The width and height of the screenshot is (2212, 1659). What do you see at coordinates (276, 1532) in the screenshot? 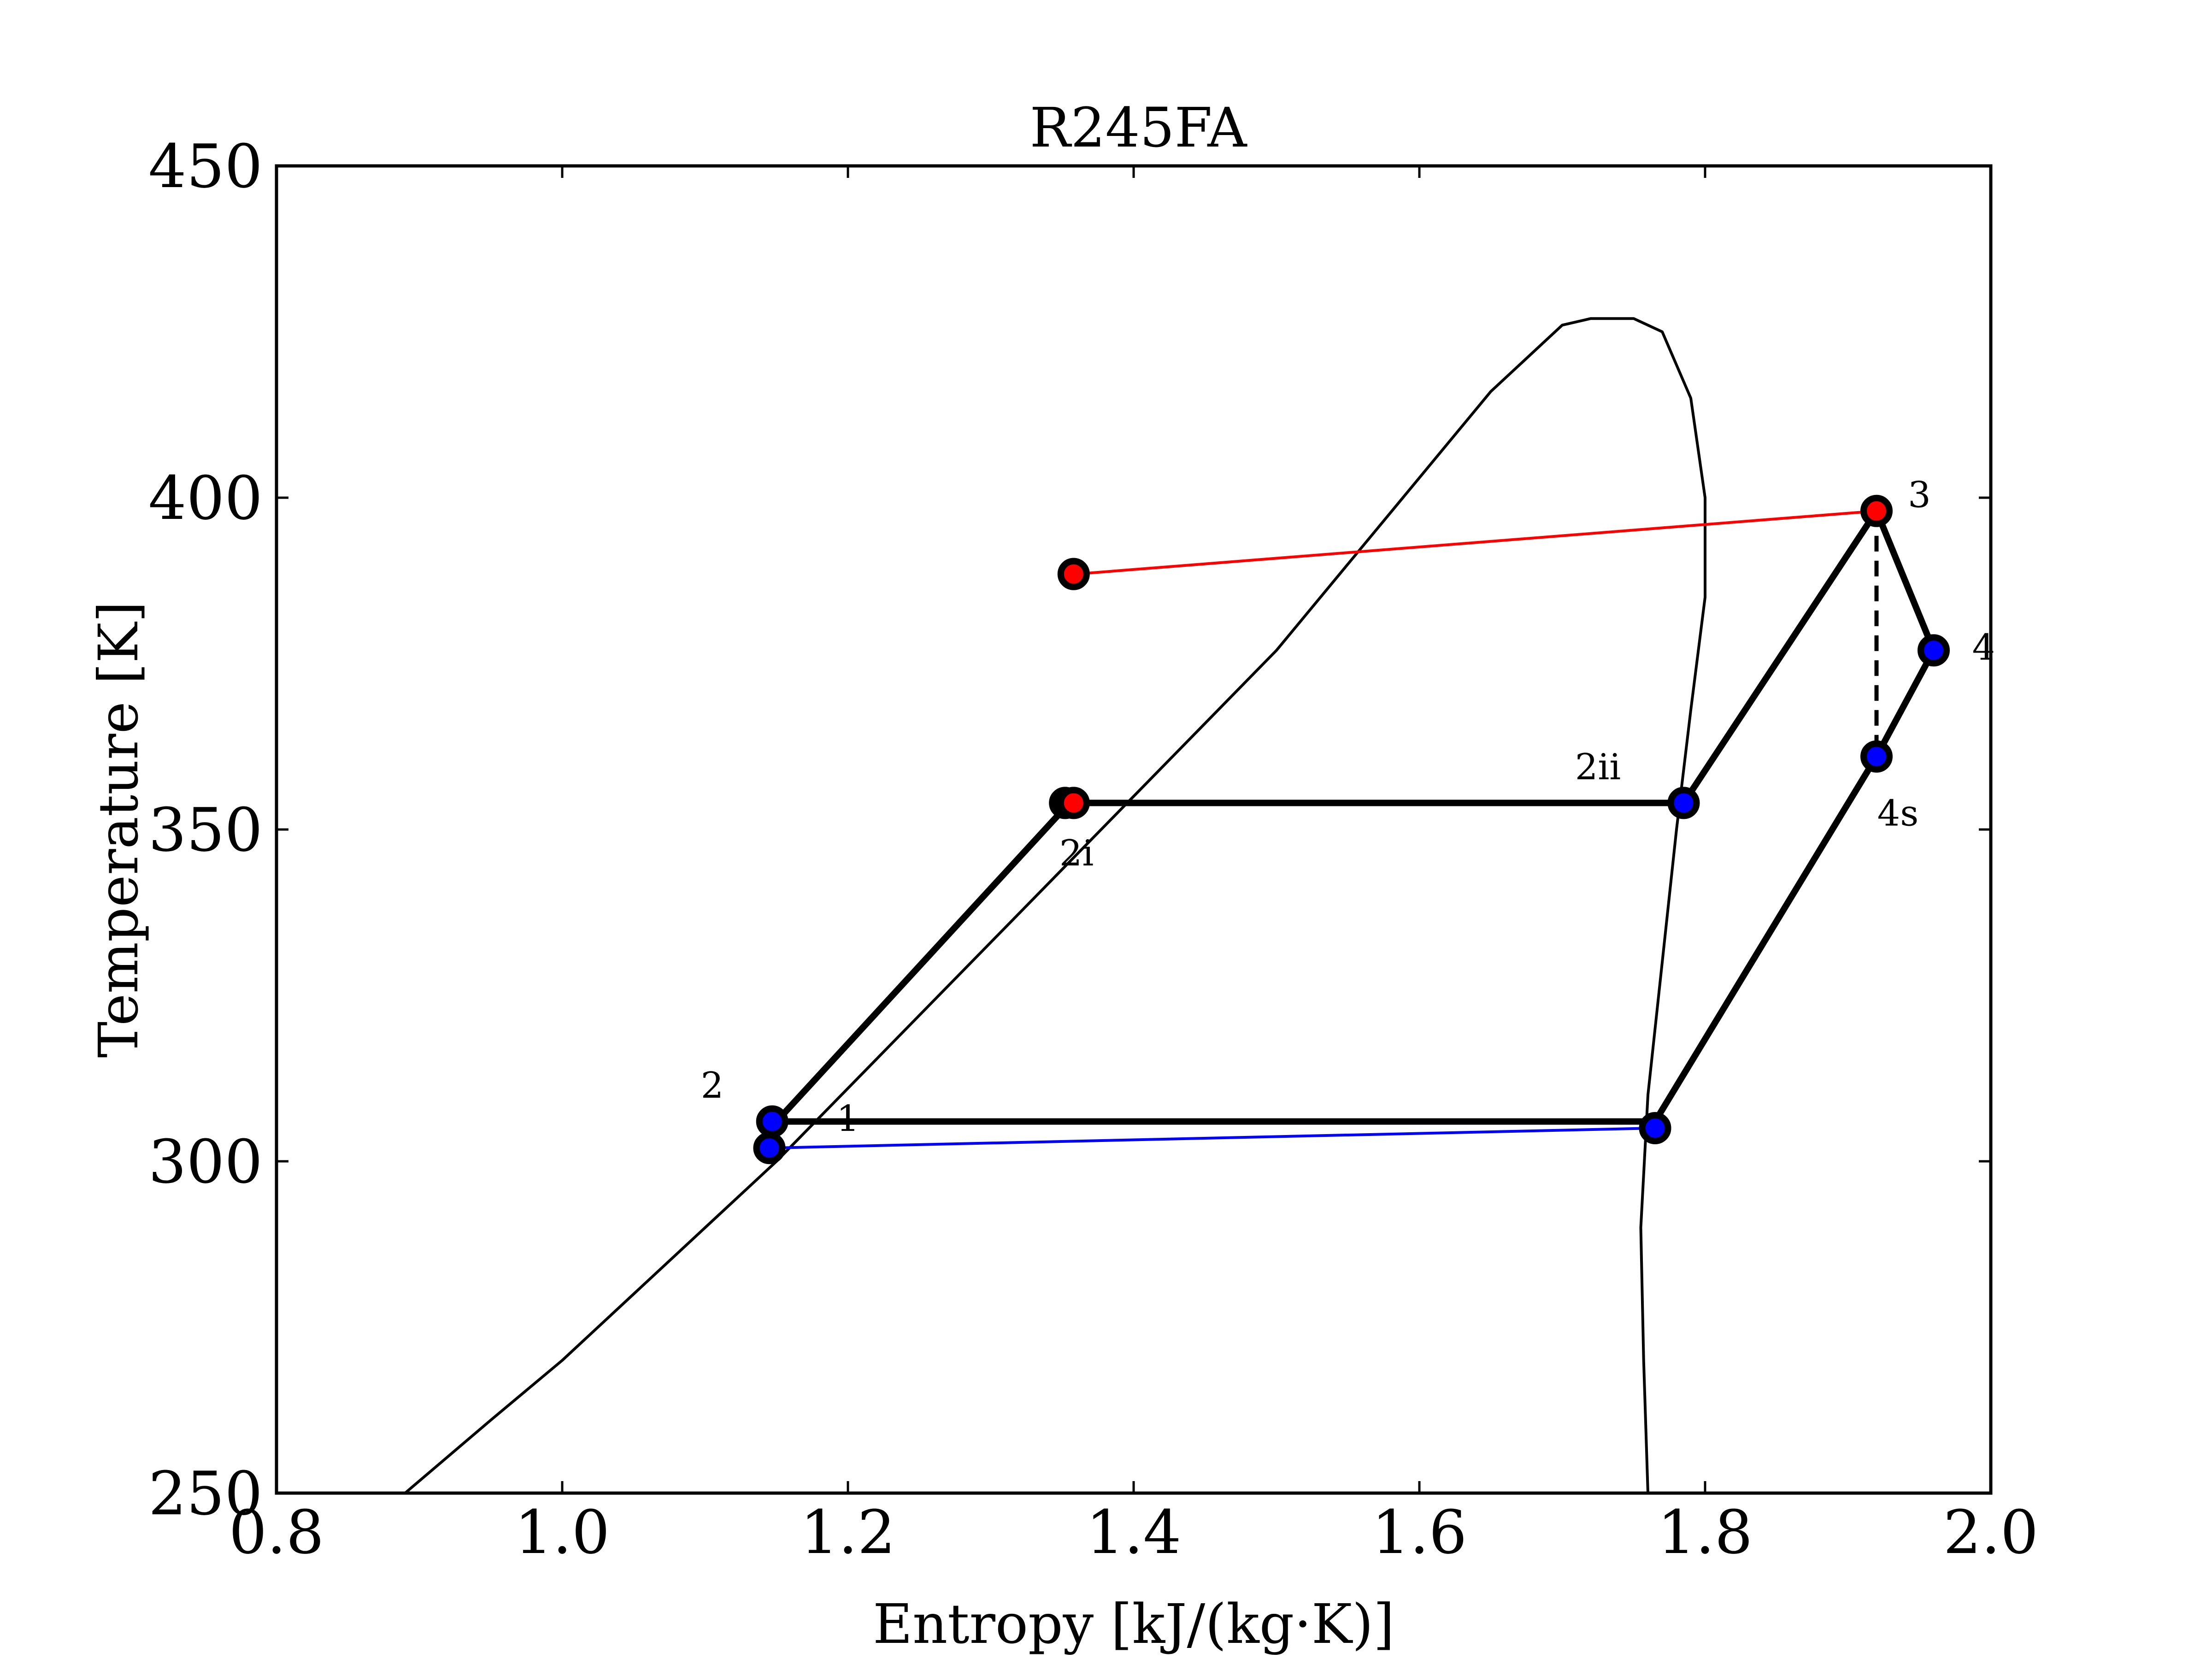
I see `x-tick-label-1: 0.8` at bounding box center [276, 1532].